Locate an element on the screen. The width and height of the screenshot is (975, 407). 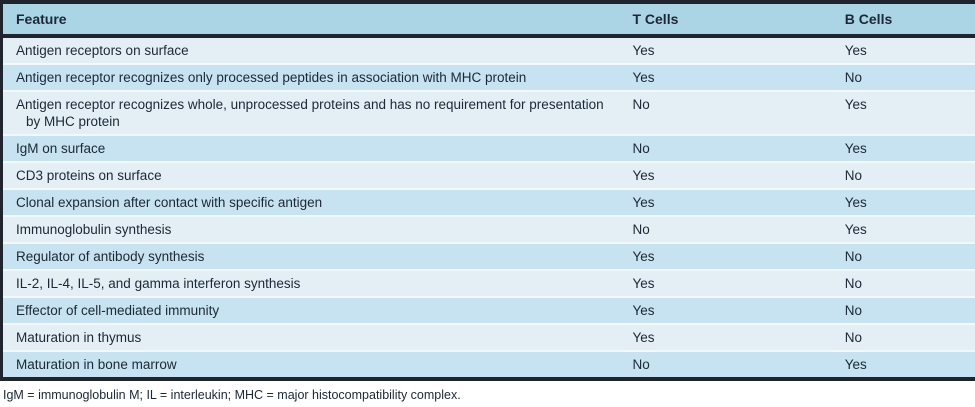
table-row: Regulator of antibody synthesis Yes No is located at coordinates (488, 256).